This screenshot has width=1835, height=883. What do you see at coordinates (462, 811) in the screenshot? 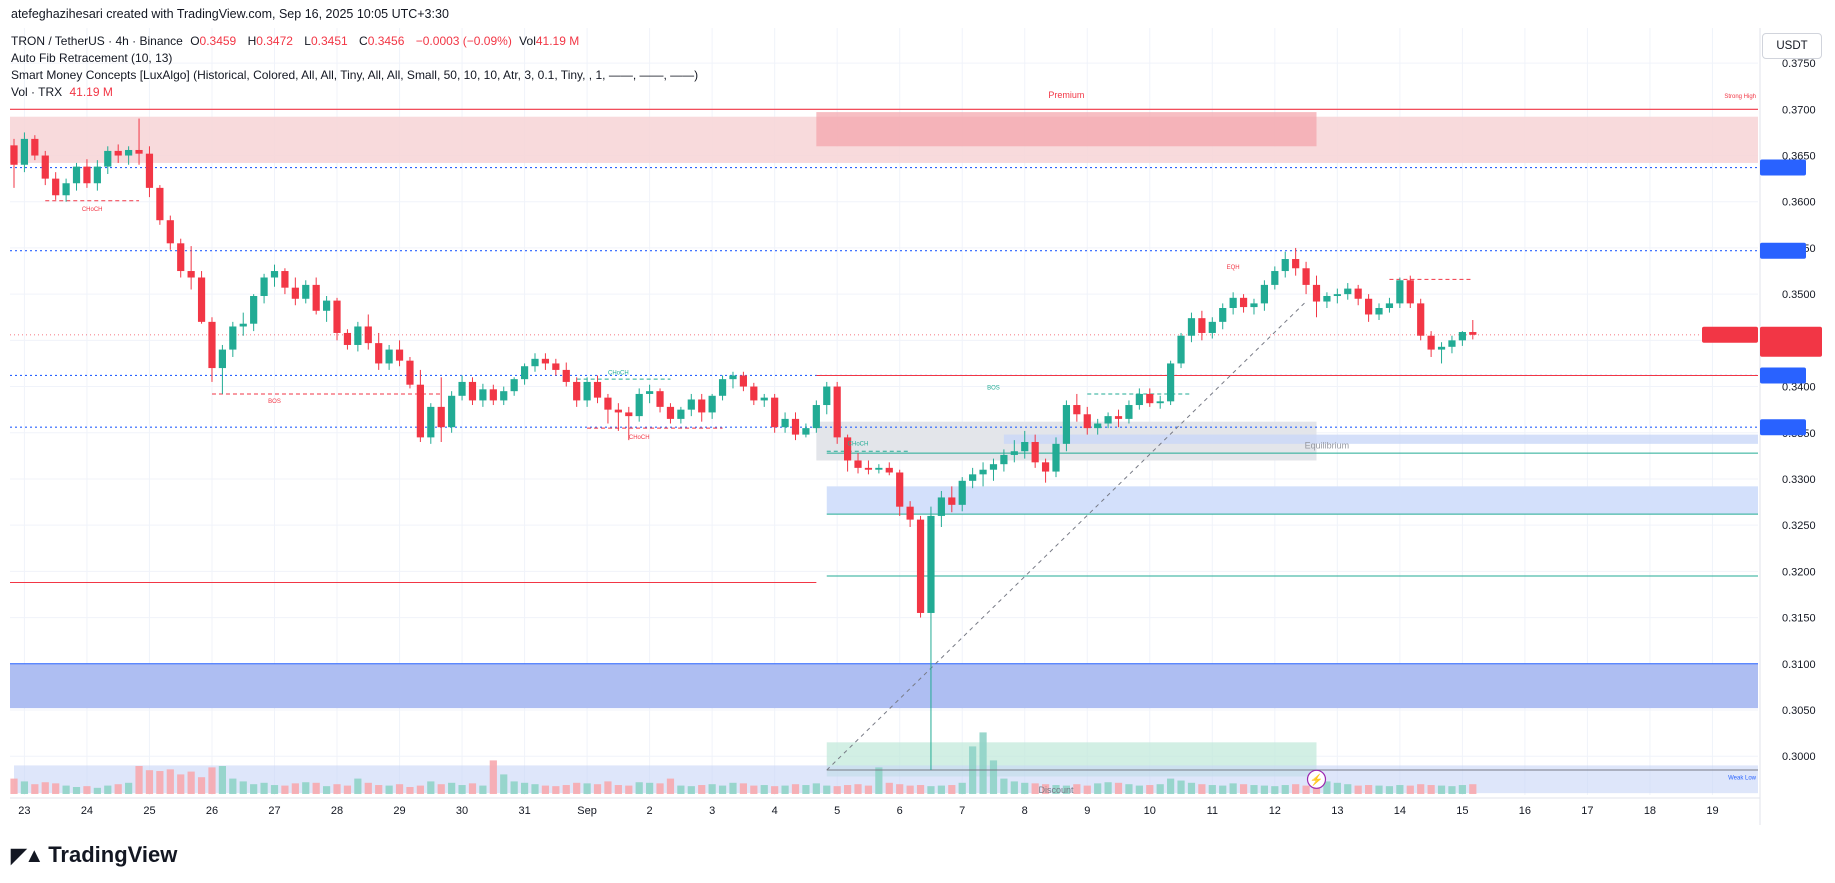
I see `time-tick-label: 30` at bounding box center [462, 811].